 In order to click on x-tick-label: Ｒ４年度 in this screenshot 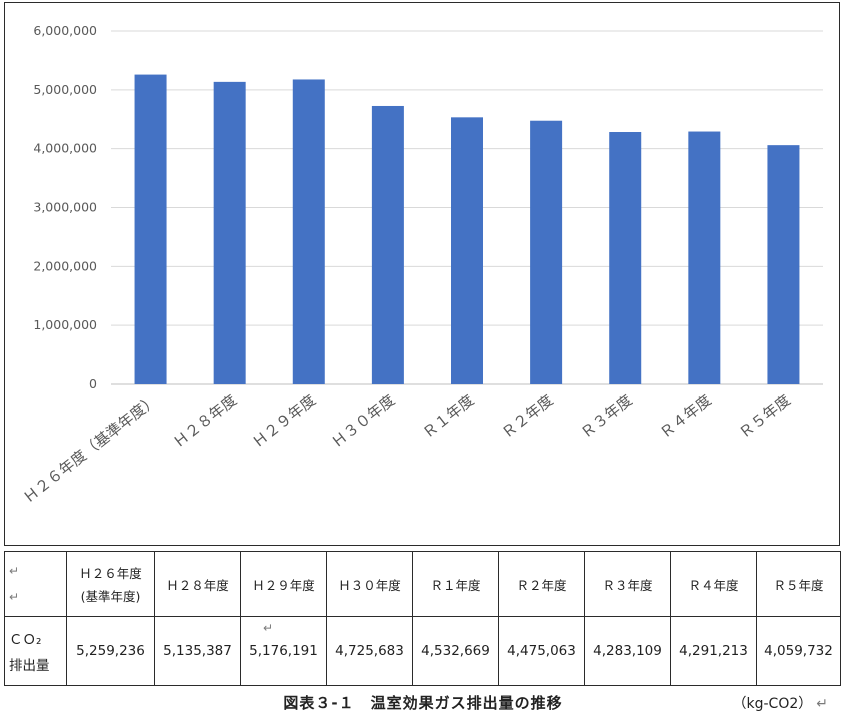, I will do `click(685, 416)`.